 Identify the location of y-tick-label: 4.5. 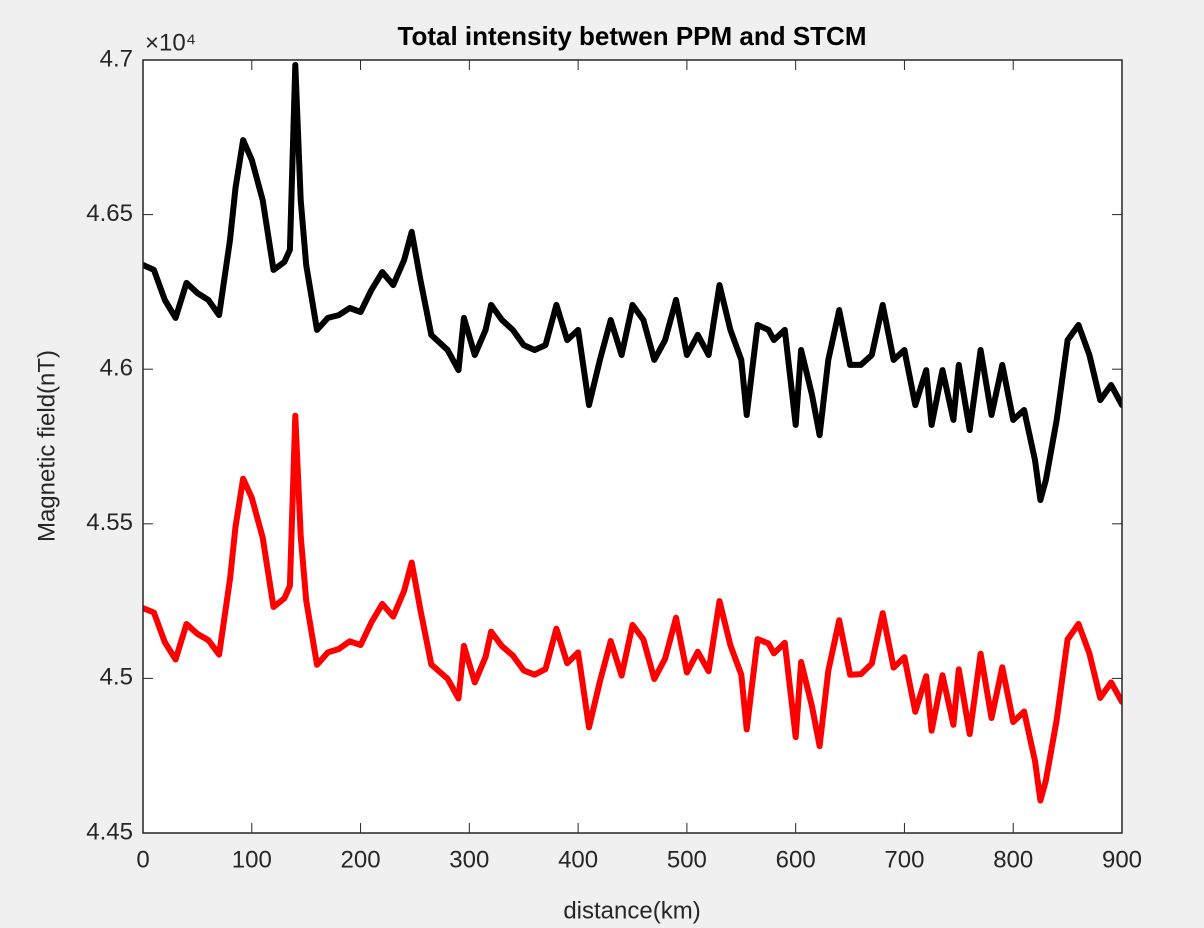
(116, 677).